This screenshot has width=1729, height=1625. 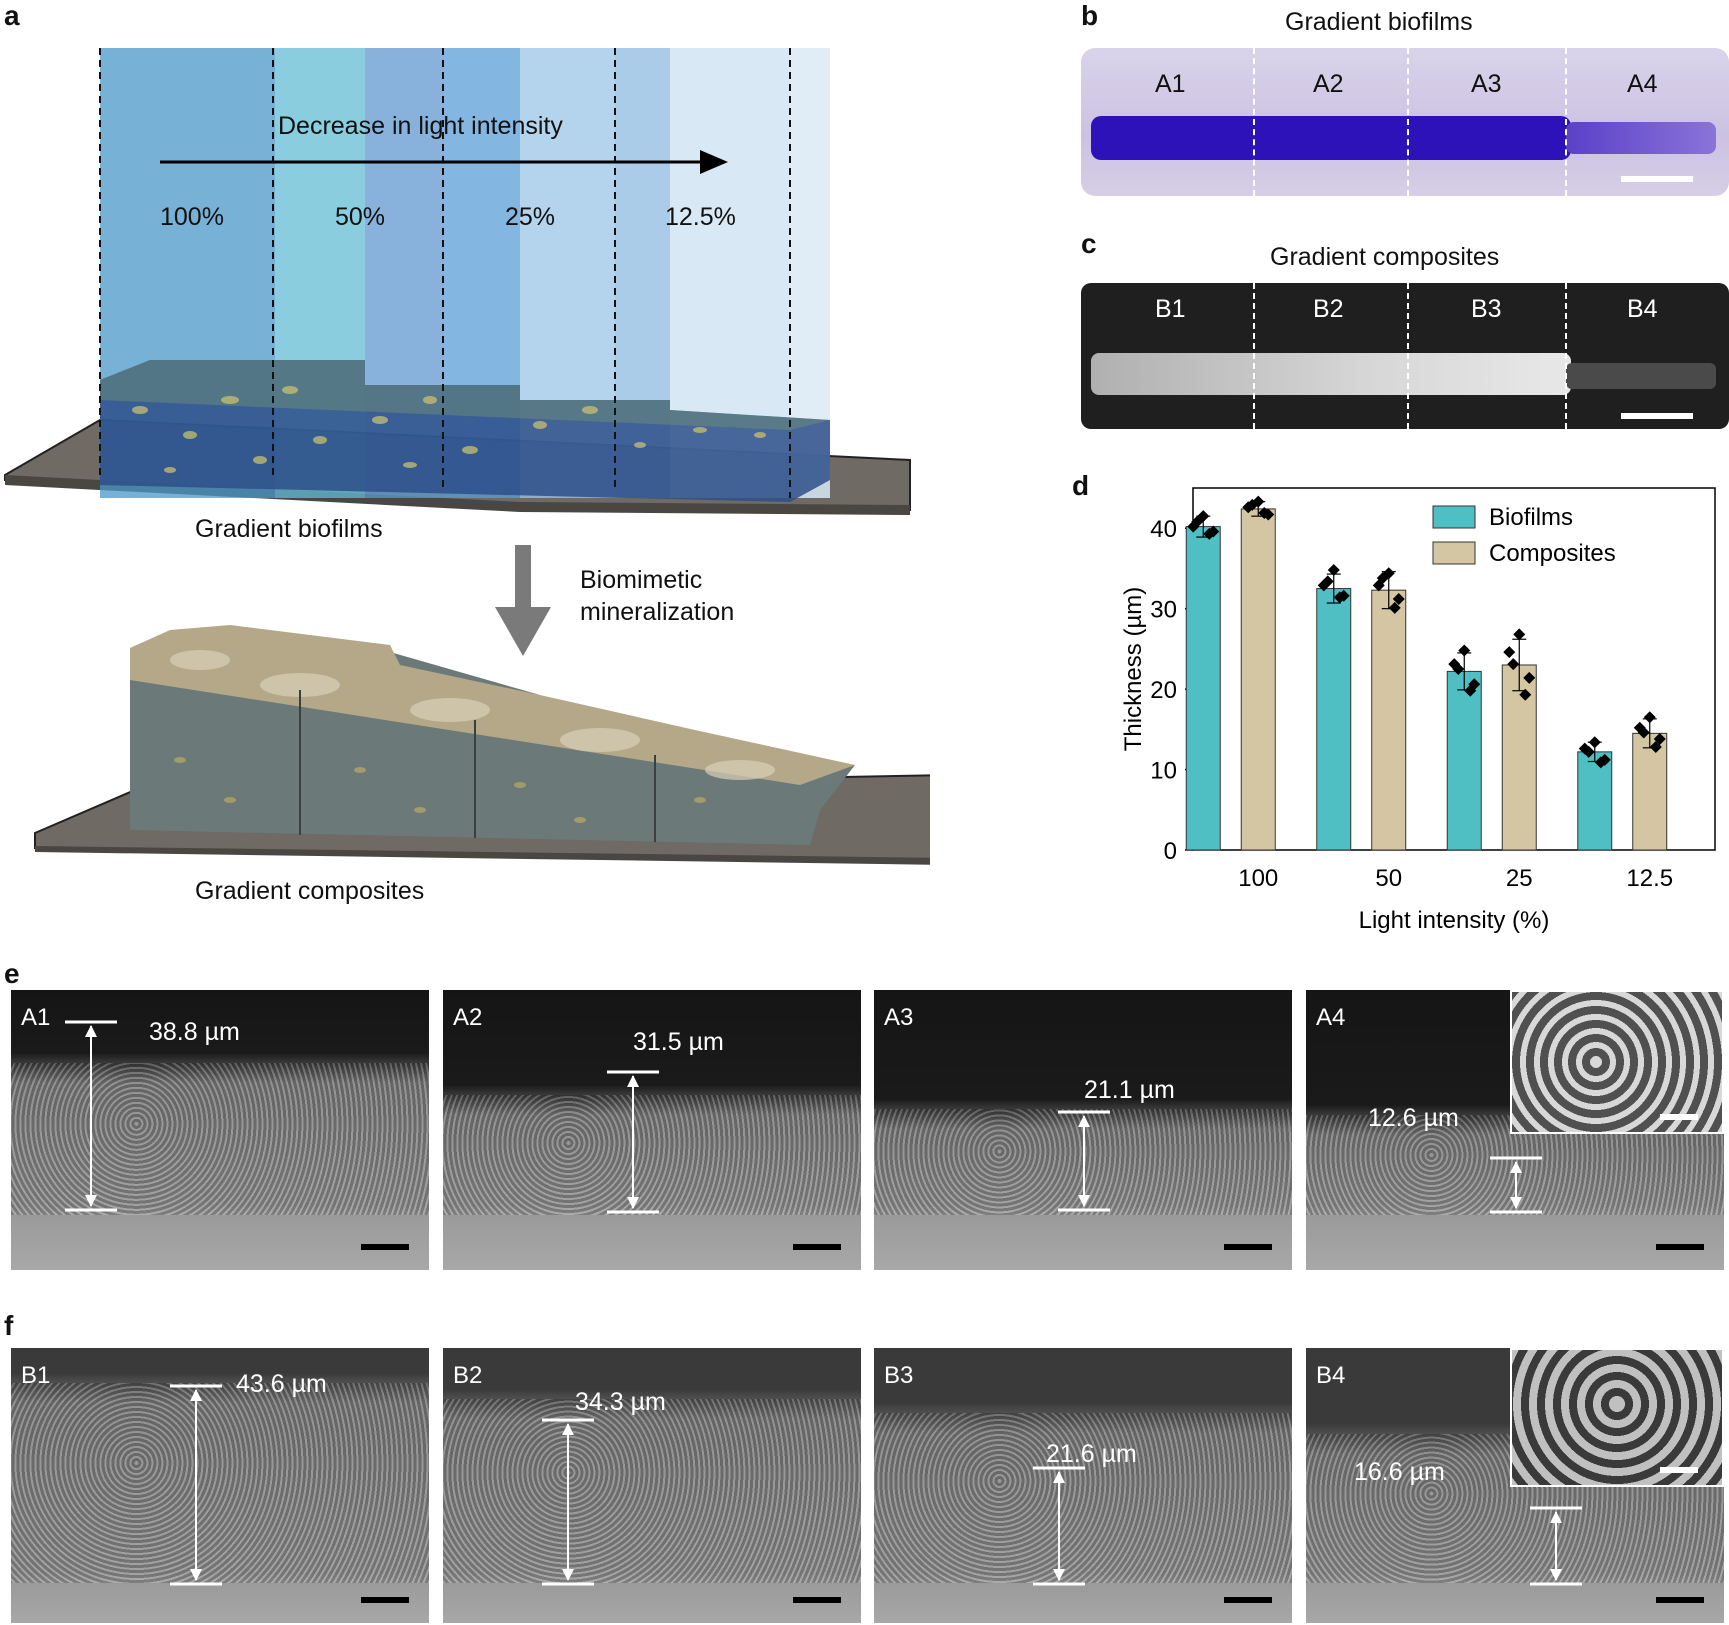 What do you see at coordinates (468, 1017) in the screenshot?
I see `sem-image-label: A2` at bounding box center [468, 1017].